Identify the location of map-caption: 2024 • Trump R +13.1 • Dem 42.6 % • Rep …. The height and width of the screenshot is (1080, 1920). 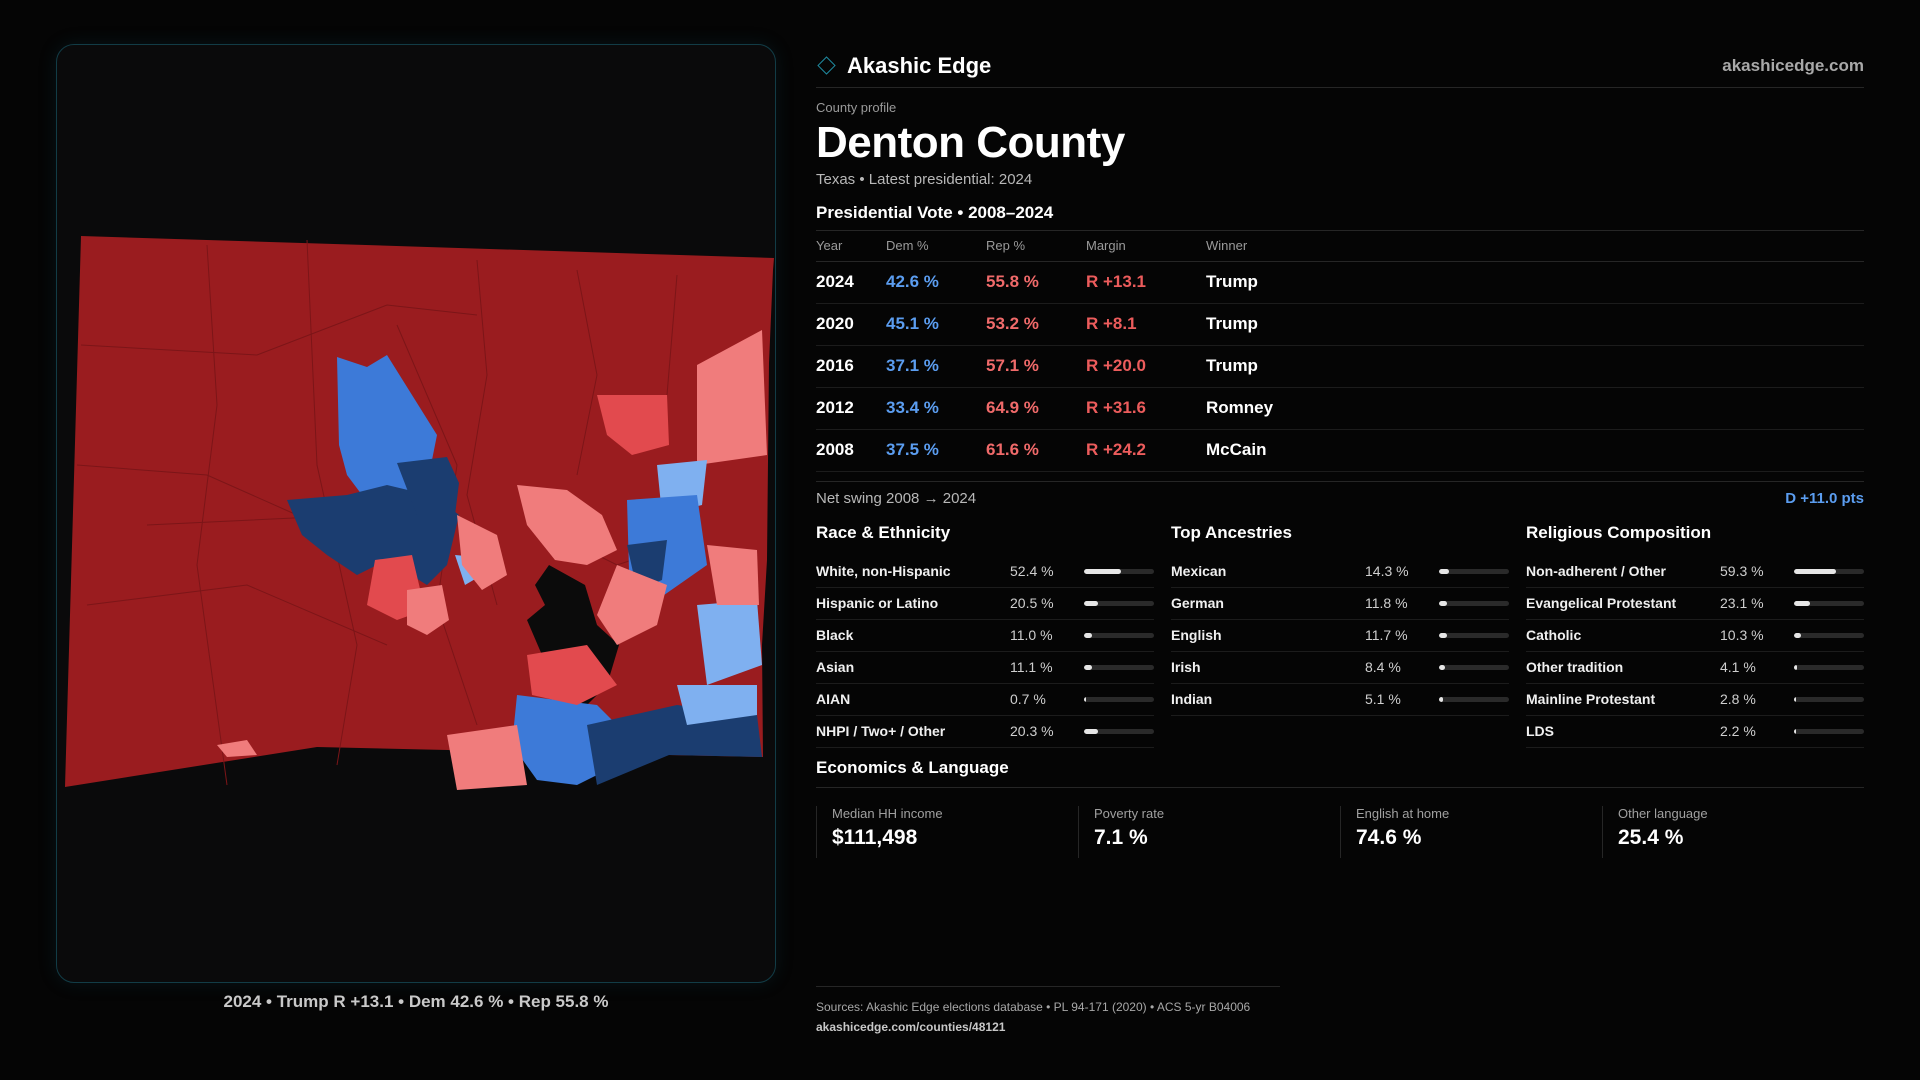
(416, 1001).